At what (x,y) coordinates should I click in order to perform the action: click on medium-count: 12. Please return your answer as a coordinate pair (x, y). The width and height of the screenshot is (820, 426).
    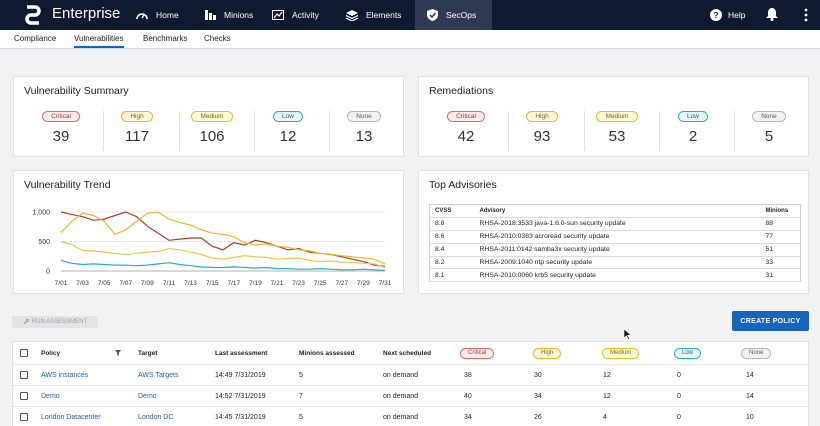
    Looking at the image, I should click on (607, 375).